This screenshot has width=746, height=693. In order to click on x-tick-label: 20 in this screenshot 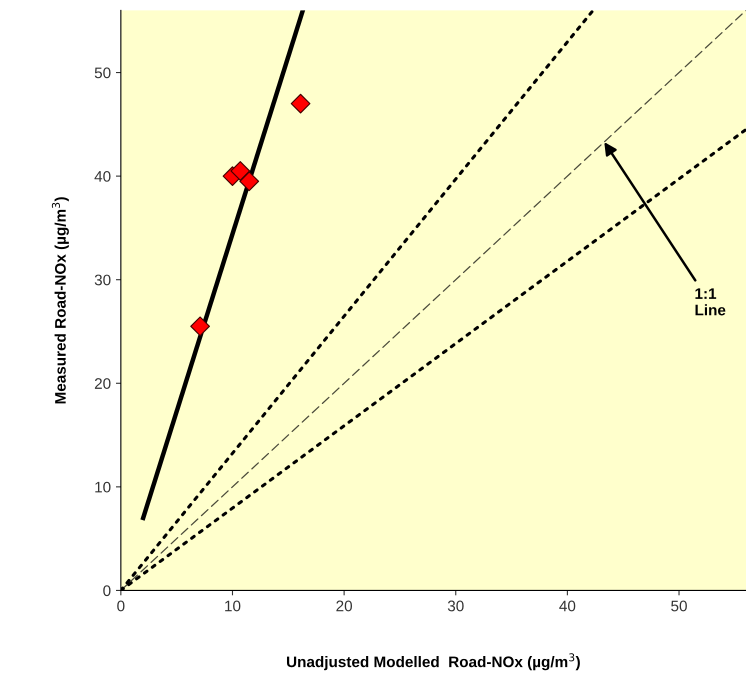, I will do `click(344, 606)`.